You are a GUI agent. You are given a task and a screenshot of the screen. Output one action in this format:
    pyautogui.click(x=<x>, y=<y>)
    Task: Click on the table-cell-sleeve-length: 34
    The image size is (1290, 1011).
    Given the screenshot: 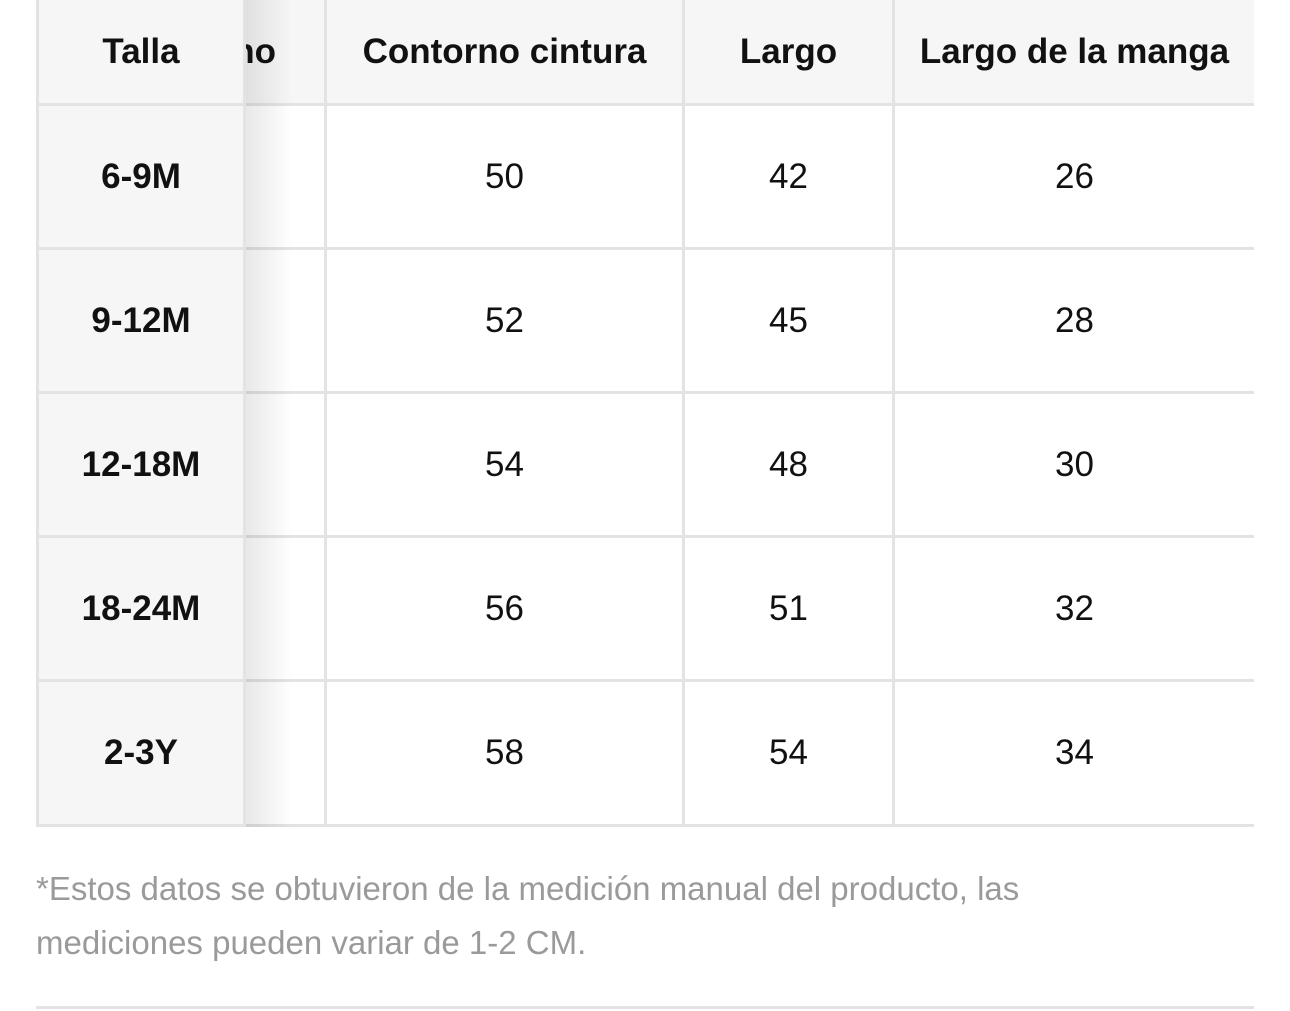 What is the action you would take?
    pyautogui.click(x=1074, y=754)
    